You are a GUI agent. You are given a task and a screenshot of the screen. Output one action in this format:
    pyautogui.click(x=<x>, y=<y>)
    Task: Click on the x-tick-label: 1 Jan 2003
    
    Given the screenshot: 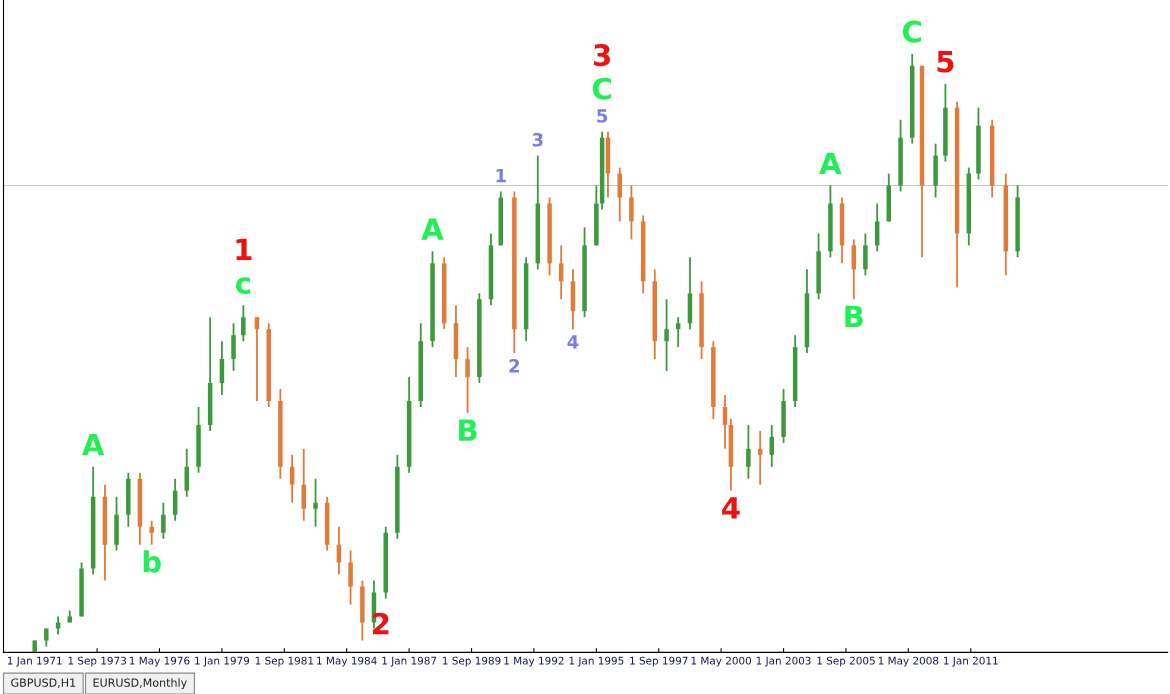 What is the action you would take?
    pyautogui.click(x=783, y=661)
    